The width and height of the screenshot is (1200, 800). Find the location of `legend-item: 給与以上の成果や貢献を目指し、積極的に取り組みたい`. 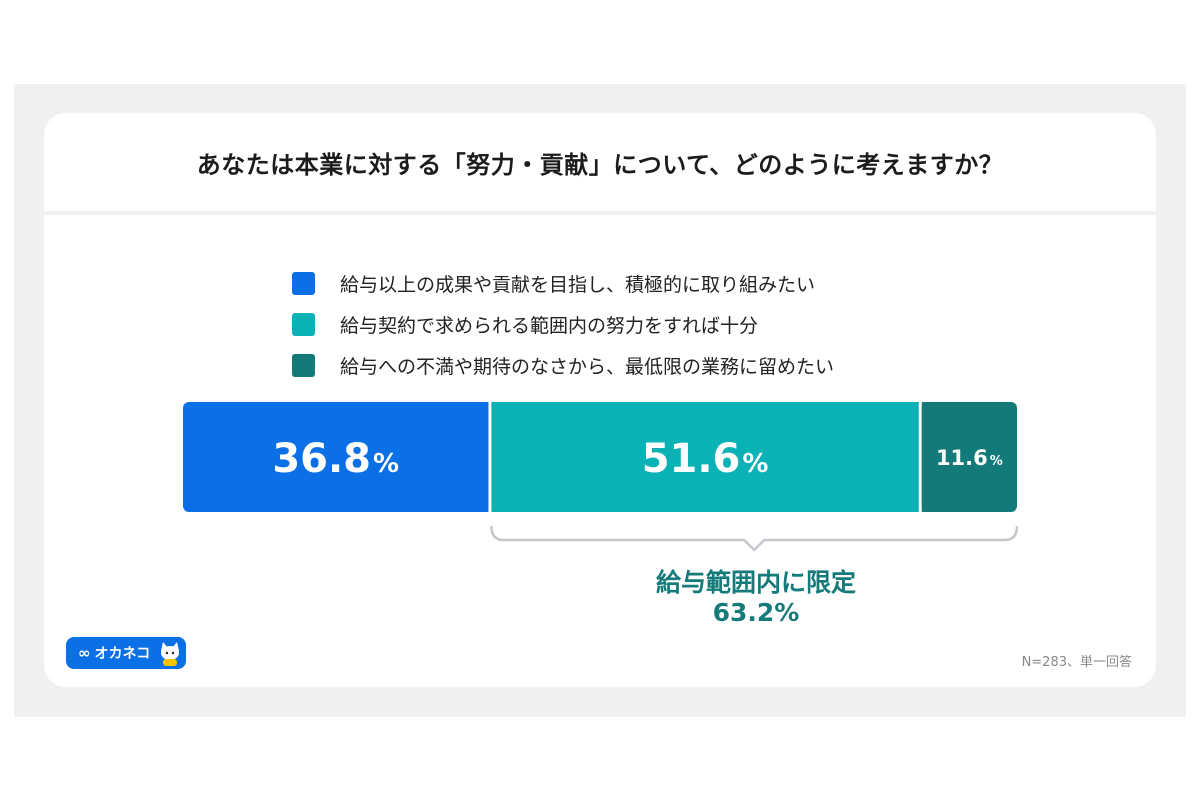

legend-item: 給与以上の成果や貢献を目指し、積極的に取り組みたい is located at coordinates (642, 283).